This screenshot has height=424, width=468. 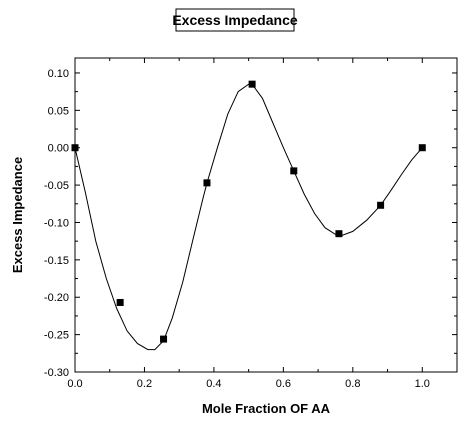 I want to click on x-tick-label: 0.6, so click(x=283, y=384).